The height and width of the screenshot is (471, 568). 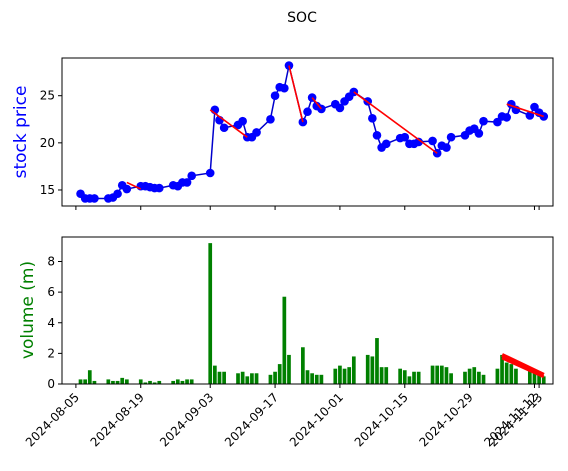 I want to click on price-y-tick-label: 25, so click(x=47, y=96).